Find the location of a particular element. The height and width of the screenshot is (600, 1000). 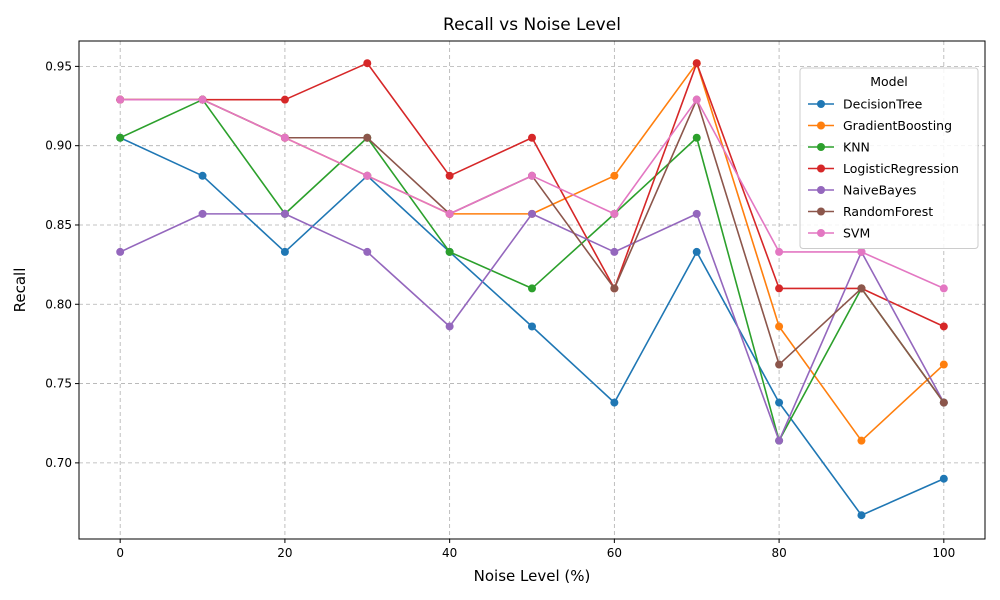

y-tick-label: 0.70 is located at coordinates (58, 463).